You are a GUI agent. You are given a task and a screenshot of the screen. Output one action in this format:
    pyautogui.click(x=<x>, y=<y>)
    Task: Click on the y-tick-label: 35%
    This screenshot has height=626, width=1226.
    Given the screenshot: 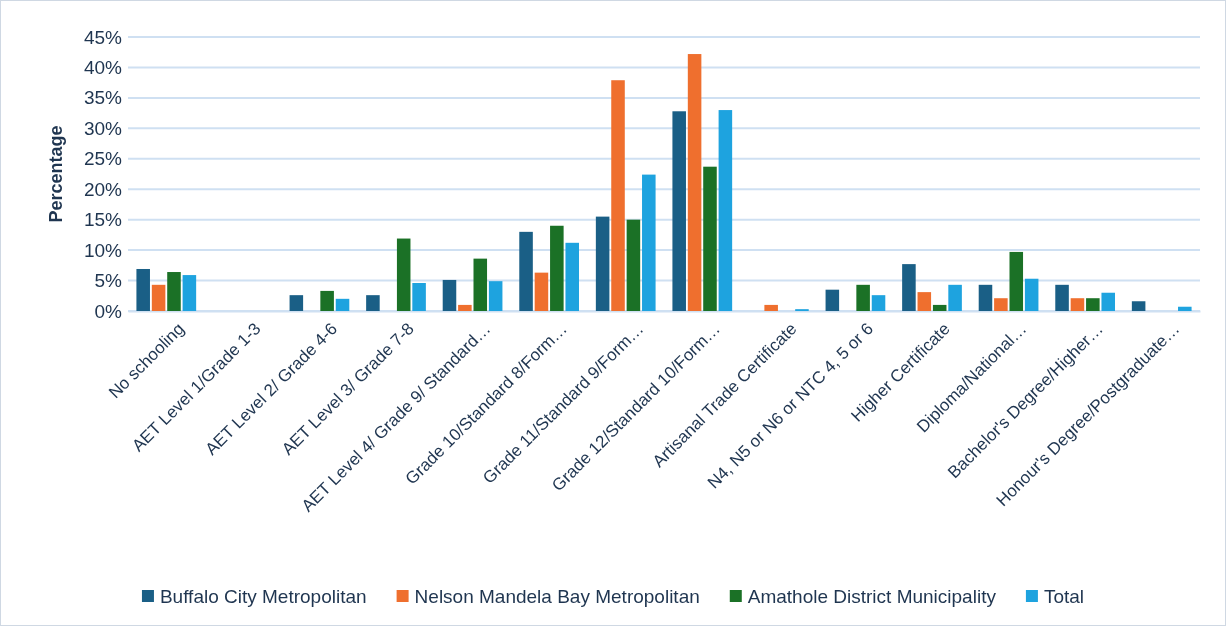 What is the action you would take?
    pyautogui.click(x=103, y=98)
    